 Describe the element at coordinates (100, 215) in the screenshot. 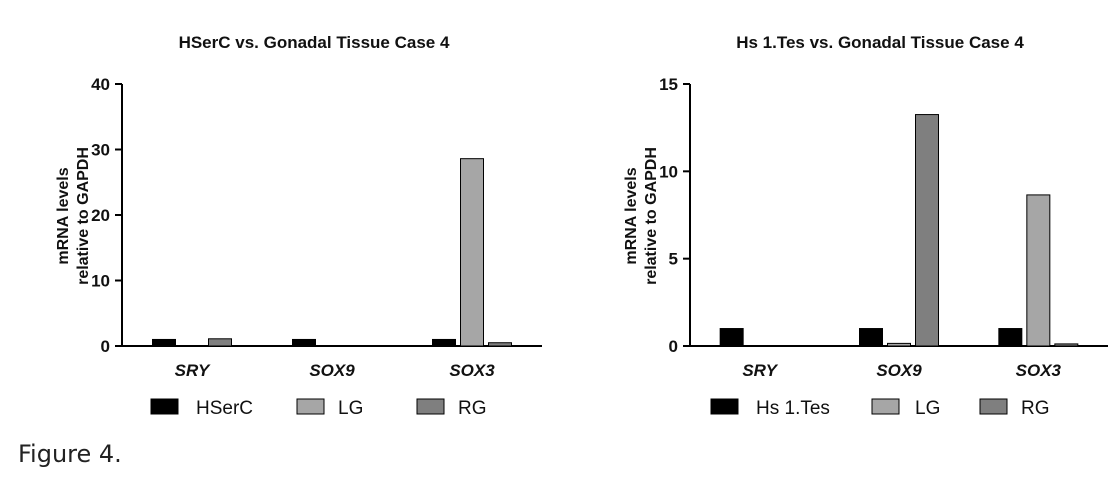

I see `y-tick-label: 20` at that location.